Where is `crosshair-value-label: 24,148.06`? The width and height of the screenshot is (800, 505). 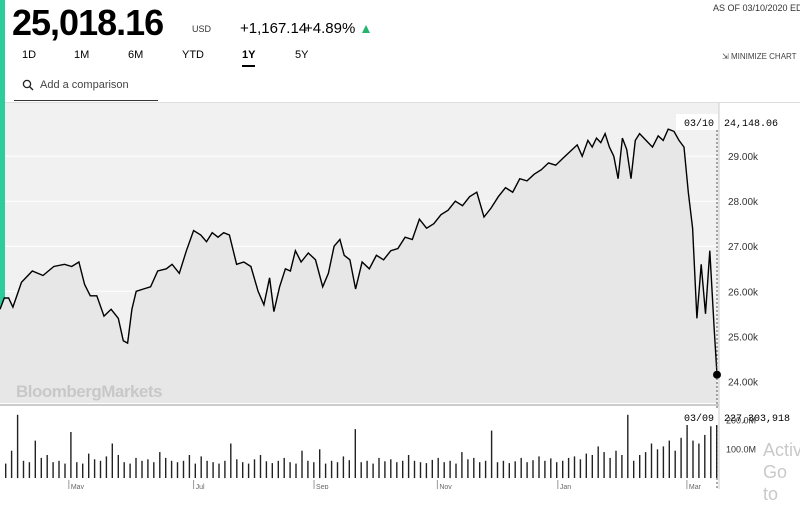 crosshair-value-label: 24,148.06 is located at coordinates (751, 124).